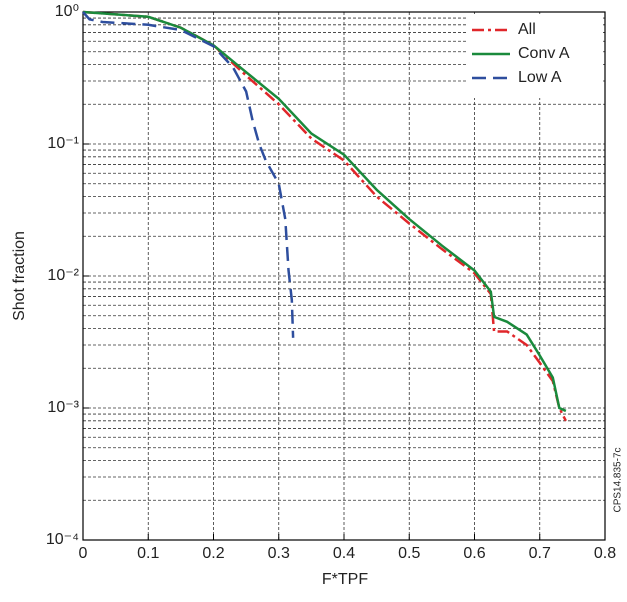 This screenshot has width=627, height=602. Describe the element at coordinates (344, 553) in the screenshot. I see `x-tick-label: 0.4` at that location.